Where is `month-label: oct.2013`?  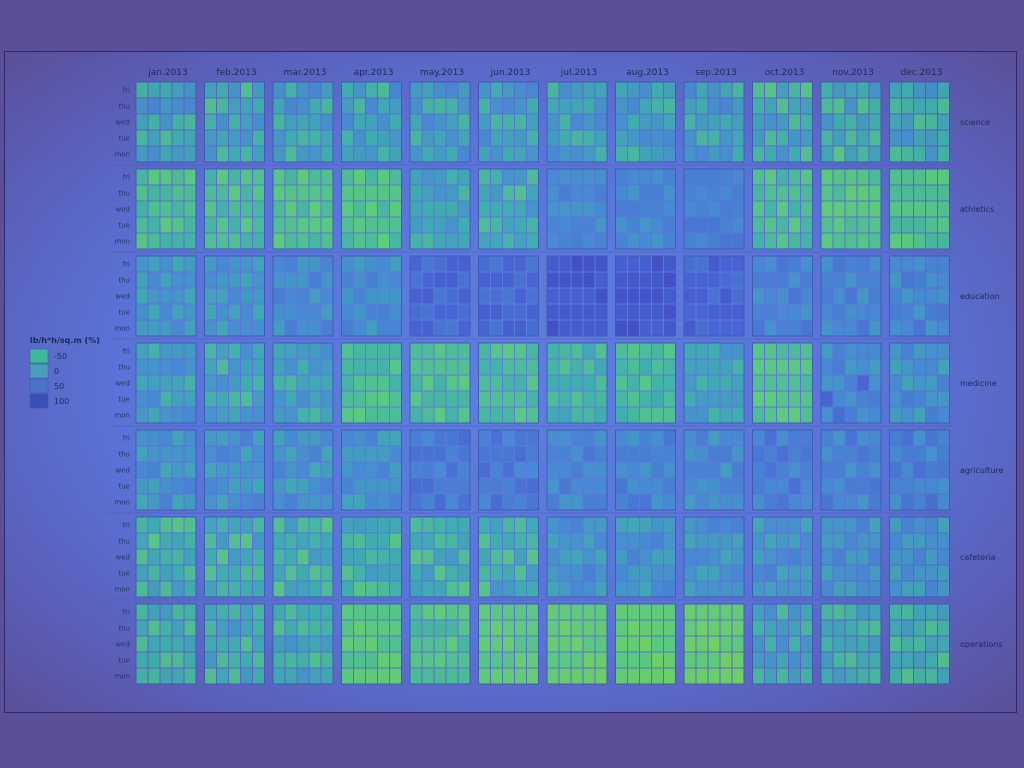
month-label: oct.2013 is located at coordinates (785, 73).